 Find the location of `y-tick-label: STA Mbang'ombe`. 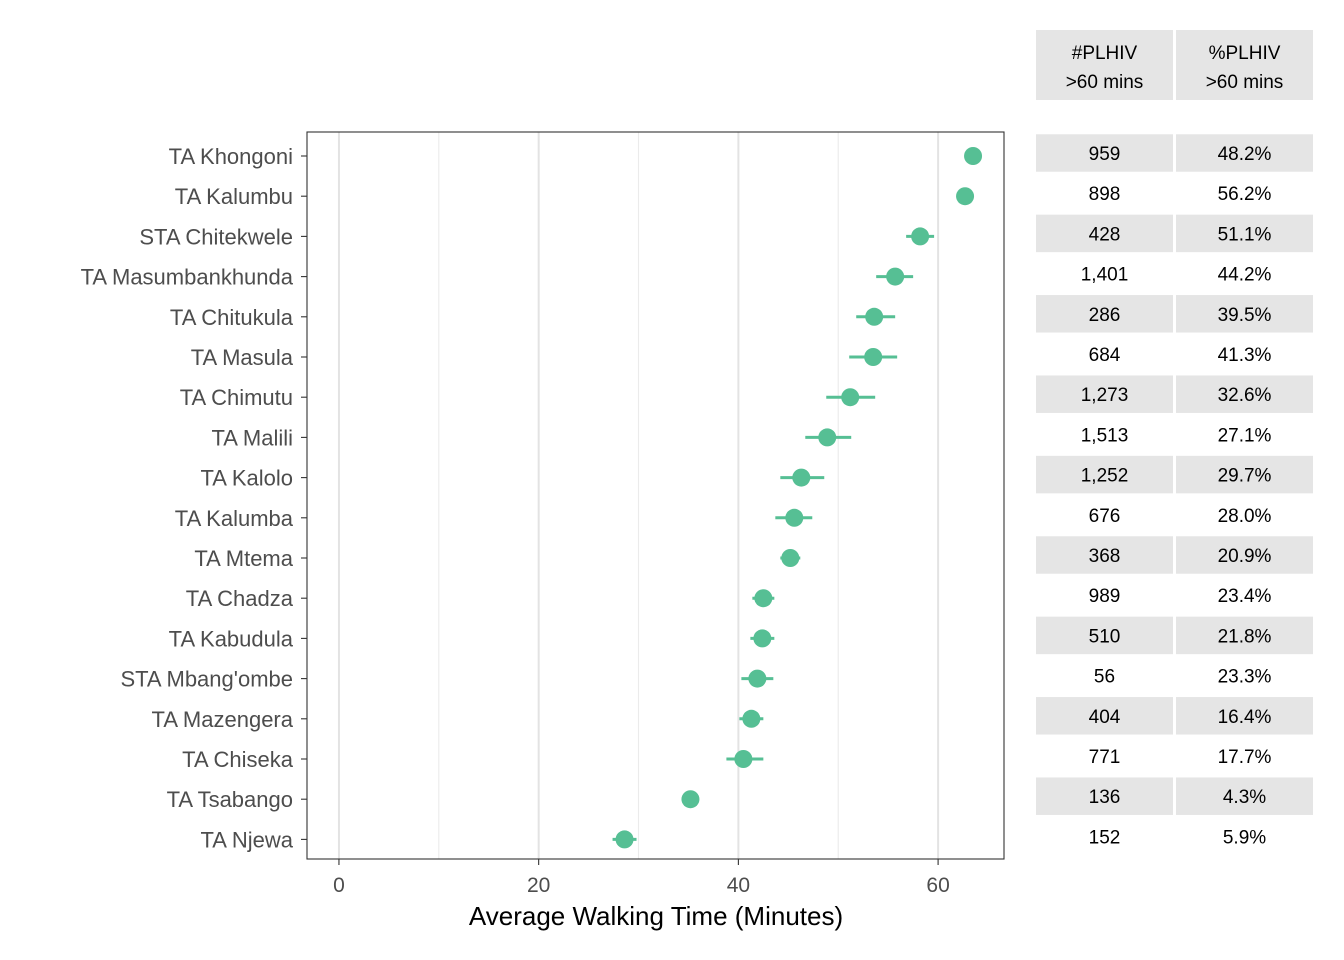

y-tick-label: STA Mbang'ombe is located at coordinates (206, 679).